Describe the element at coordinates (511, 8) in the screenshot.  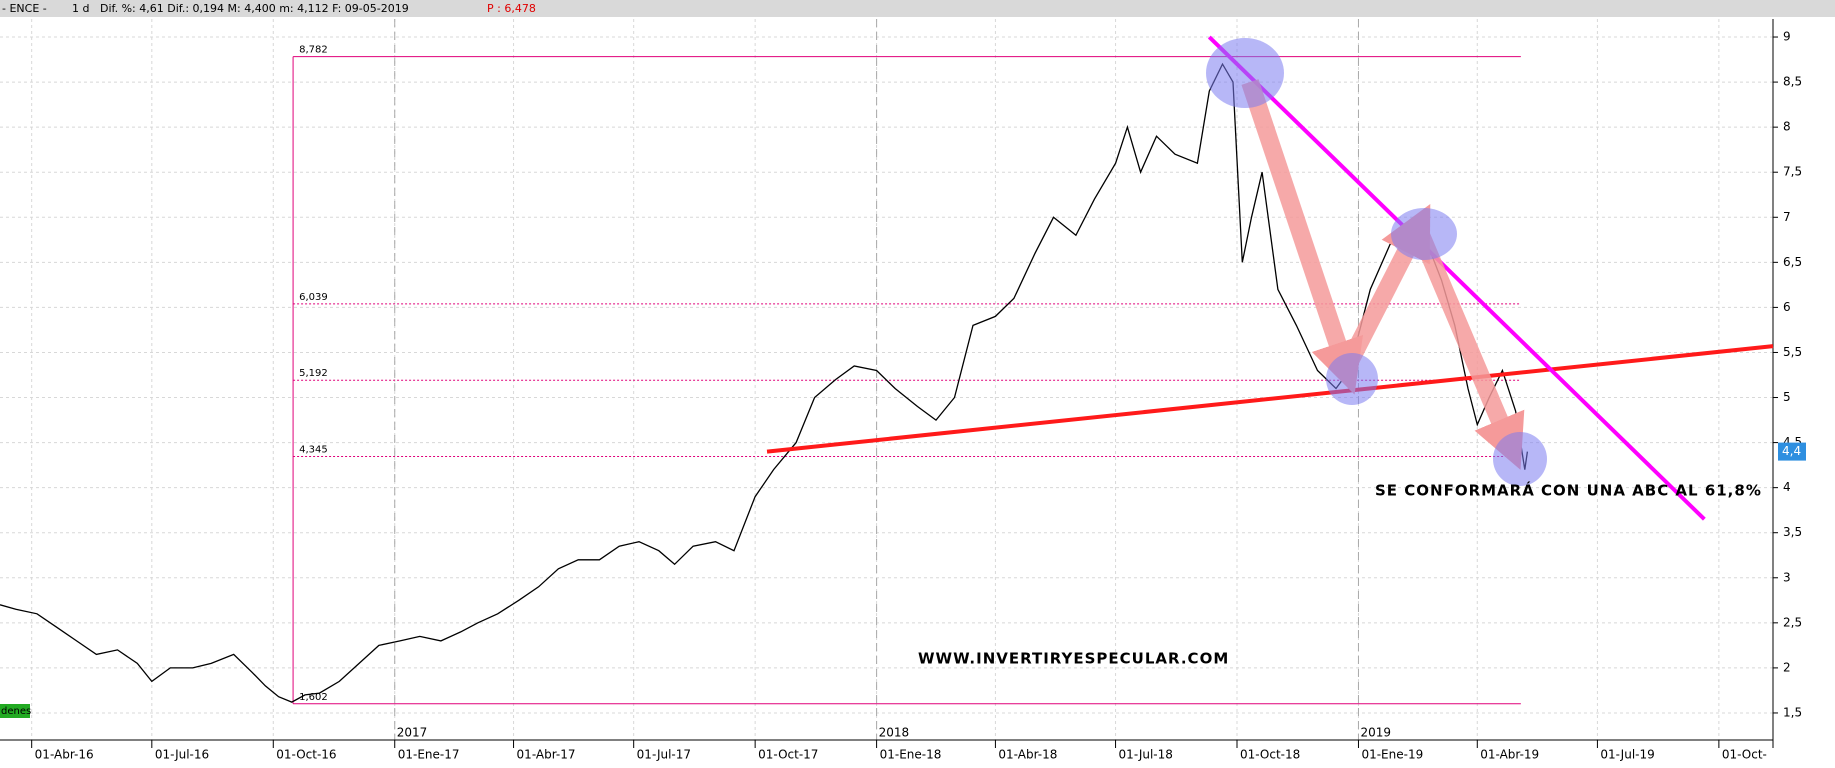
I see `price: P : 6,478` at that location.